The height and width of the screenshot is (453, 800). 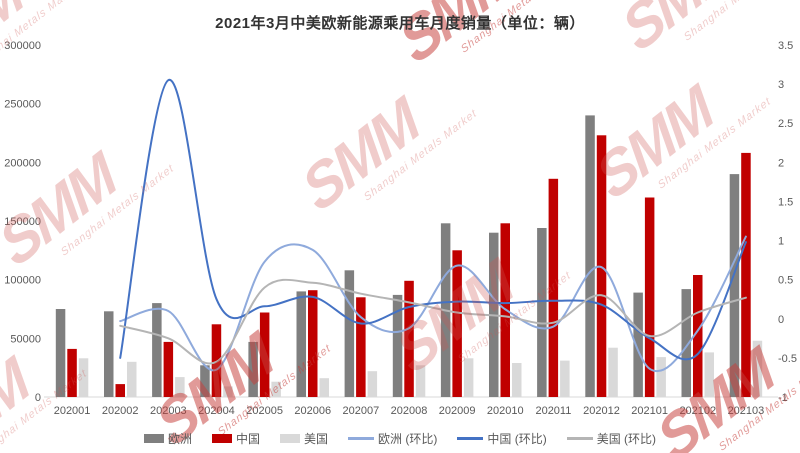 I want to click on right-axis-label: -1, so click(x=783, y=398).